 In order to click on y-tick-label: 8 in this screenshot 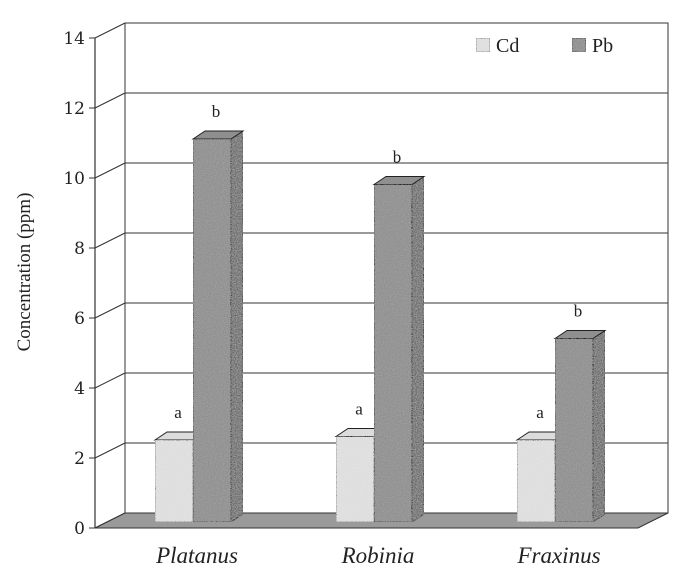, I will do `click(79, 249)`.